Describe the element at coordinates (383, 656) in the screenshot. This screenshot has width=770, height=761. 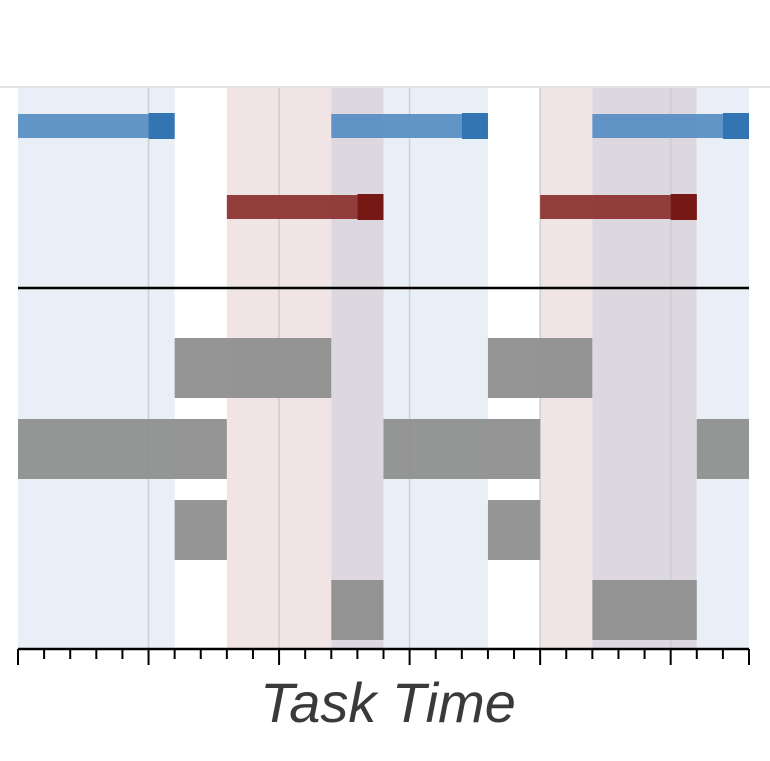
I see `x-axis` at that location.